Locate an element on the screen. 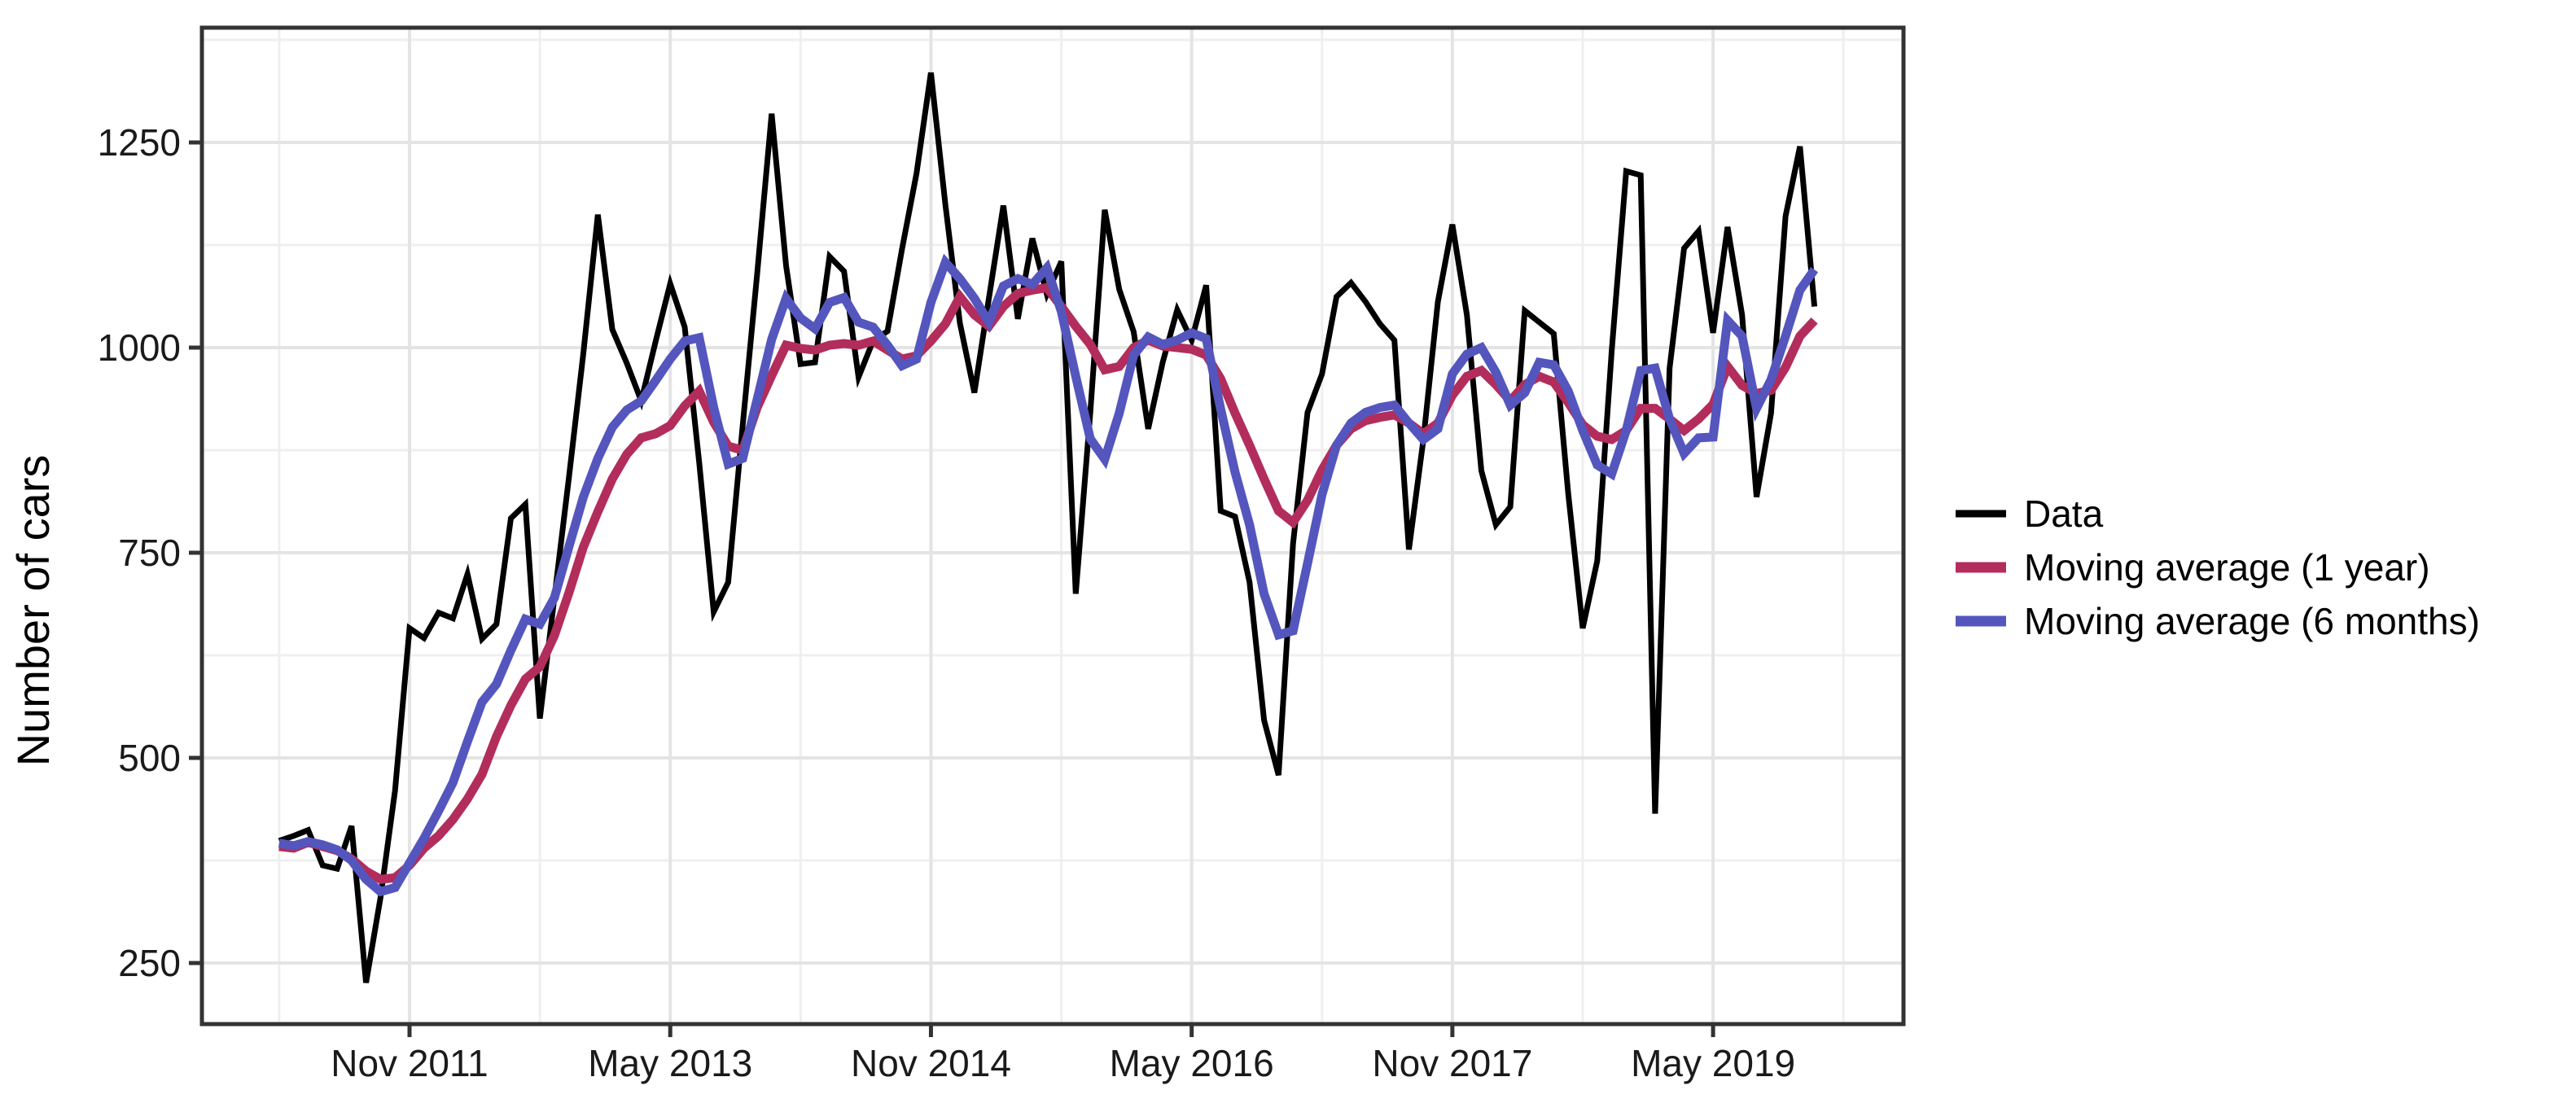 The height and width of the screenshot is (1112, 2576). legend-label: Data is located at coordinates (2064, 514).